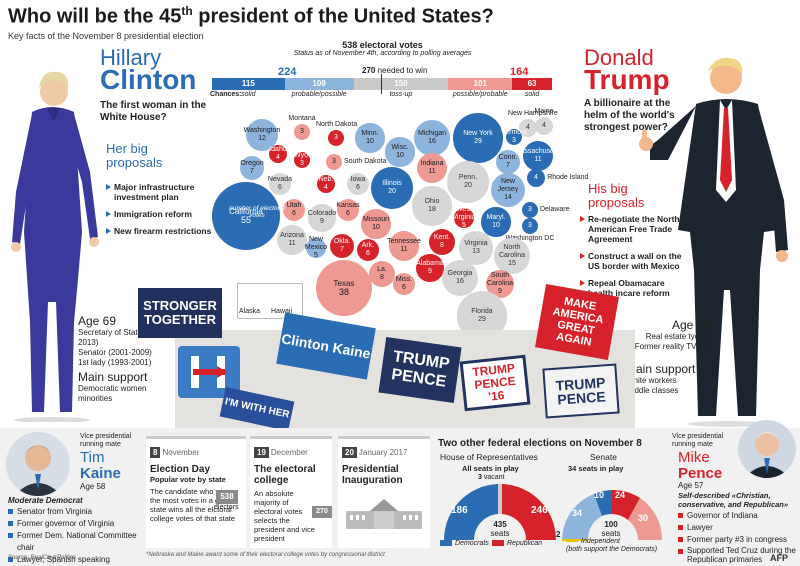 This screenshot has height=566, width=800. Describe the element at coordinates (500, 279) in the screenshot. I see `state-name: South Carolina` at that location.